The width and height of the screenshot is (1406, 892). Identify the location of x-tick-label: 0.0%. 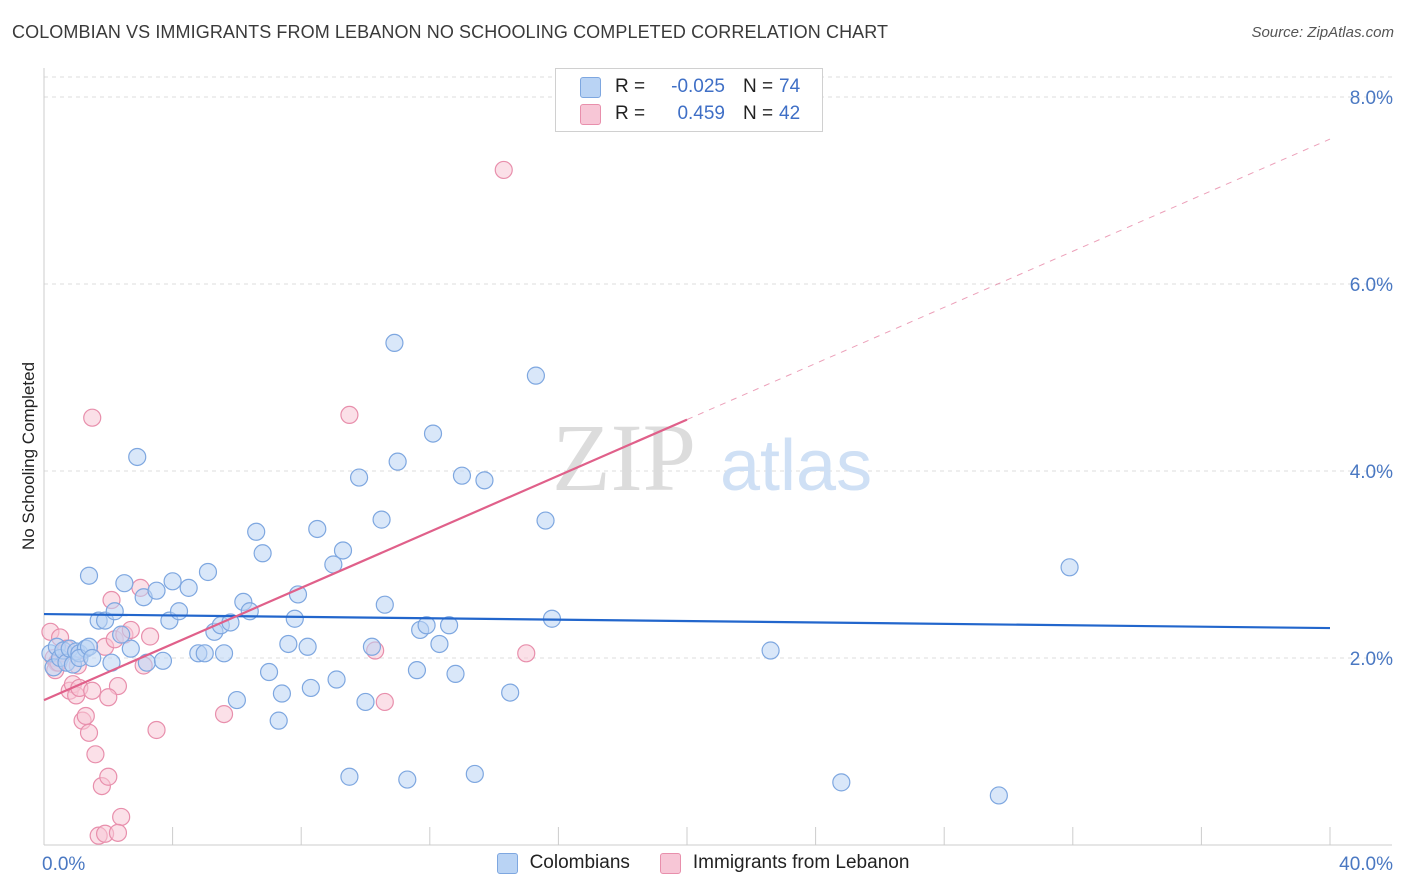
(63, 864).